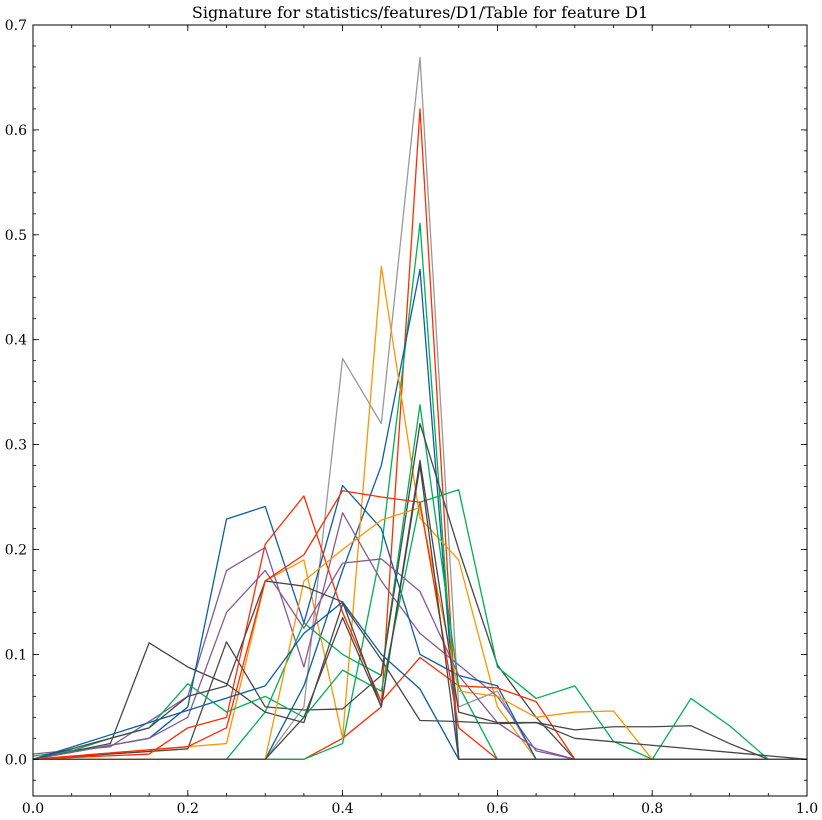 The width and height of the screenshot is (822, 820). I want to click on x-tick-label: 0.2, so click(188, 809).